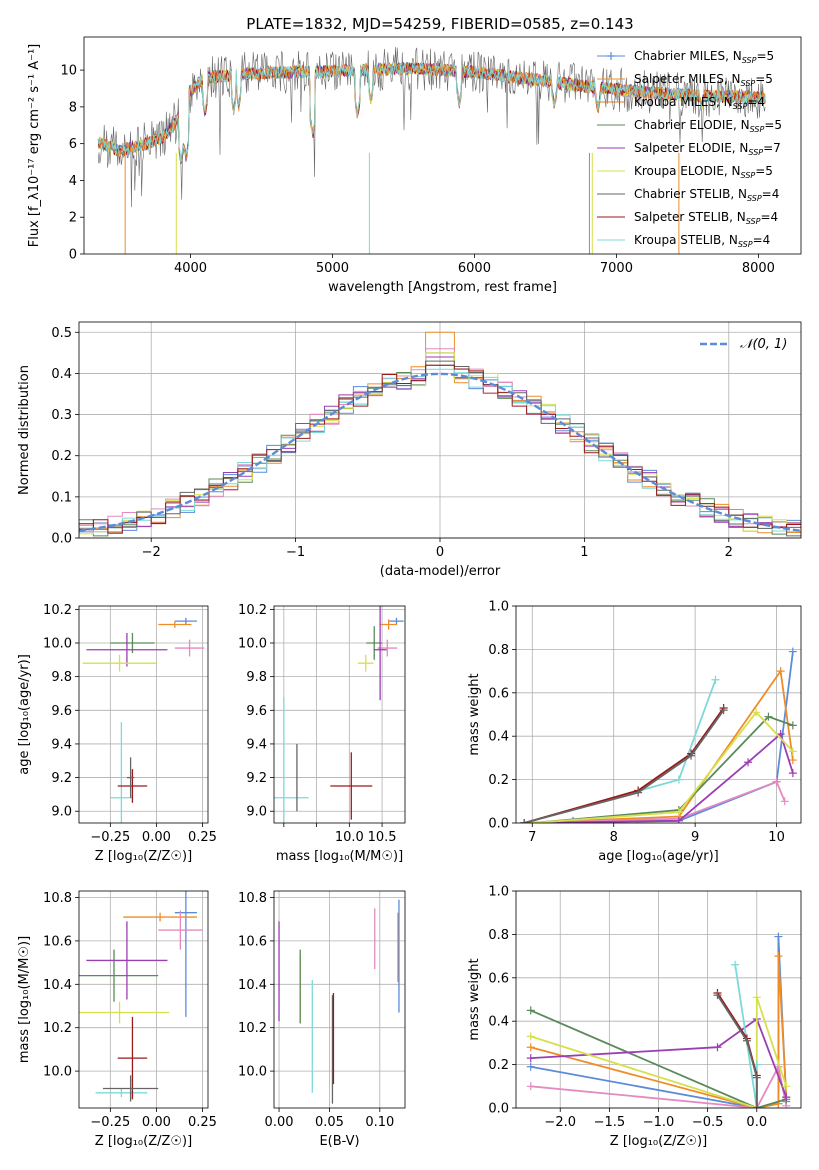 Image resolution: width=819 pixels, height=1170 pixels. What do you see at coordinates (703, 172) in the screenshot?
I see `legend-label: Kroupa ELODIE, NSSP=5` at bounding box center [703, 172].